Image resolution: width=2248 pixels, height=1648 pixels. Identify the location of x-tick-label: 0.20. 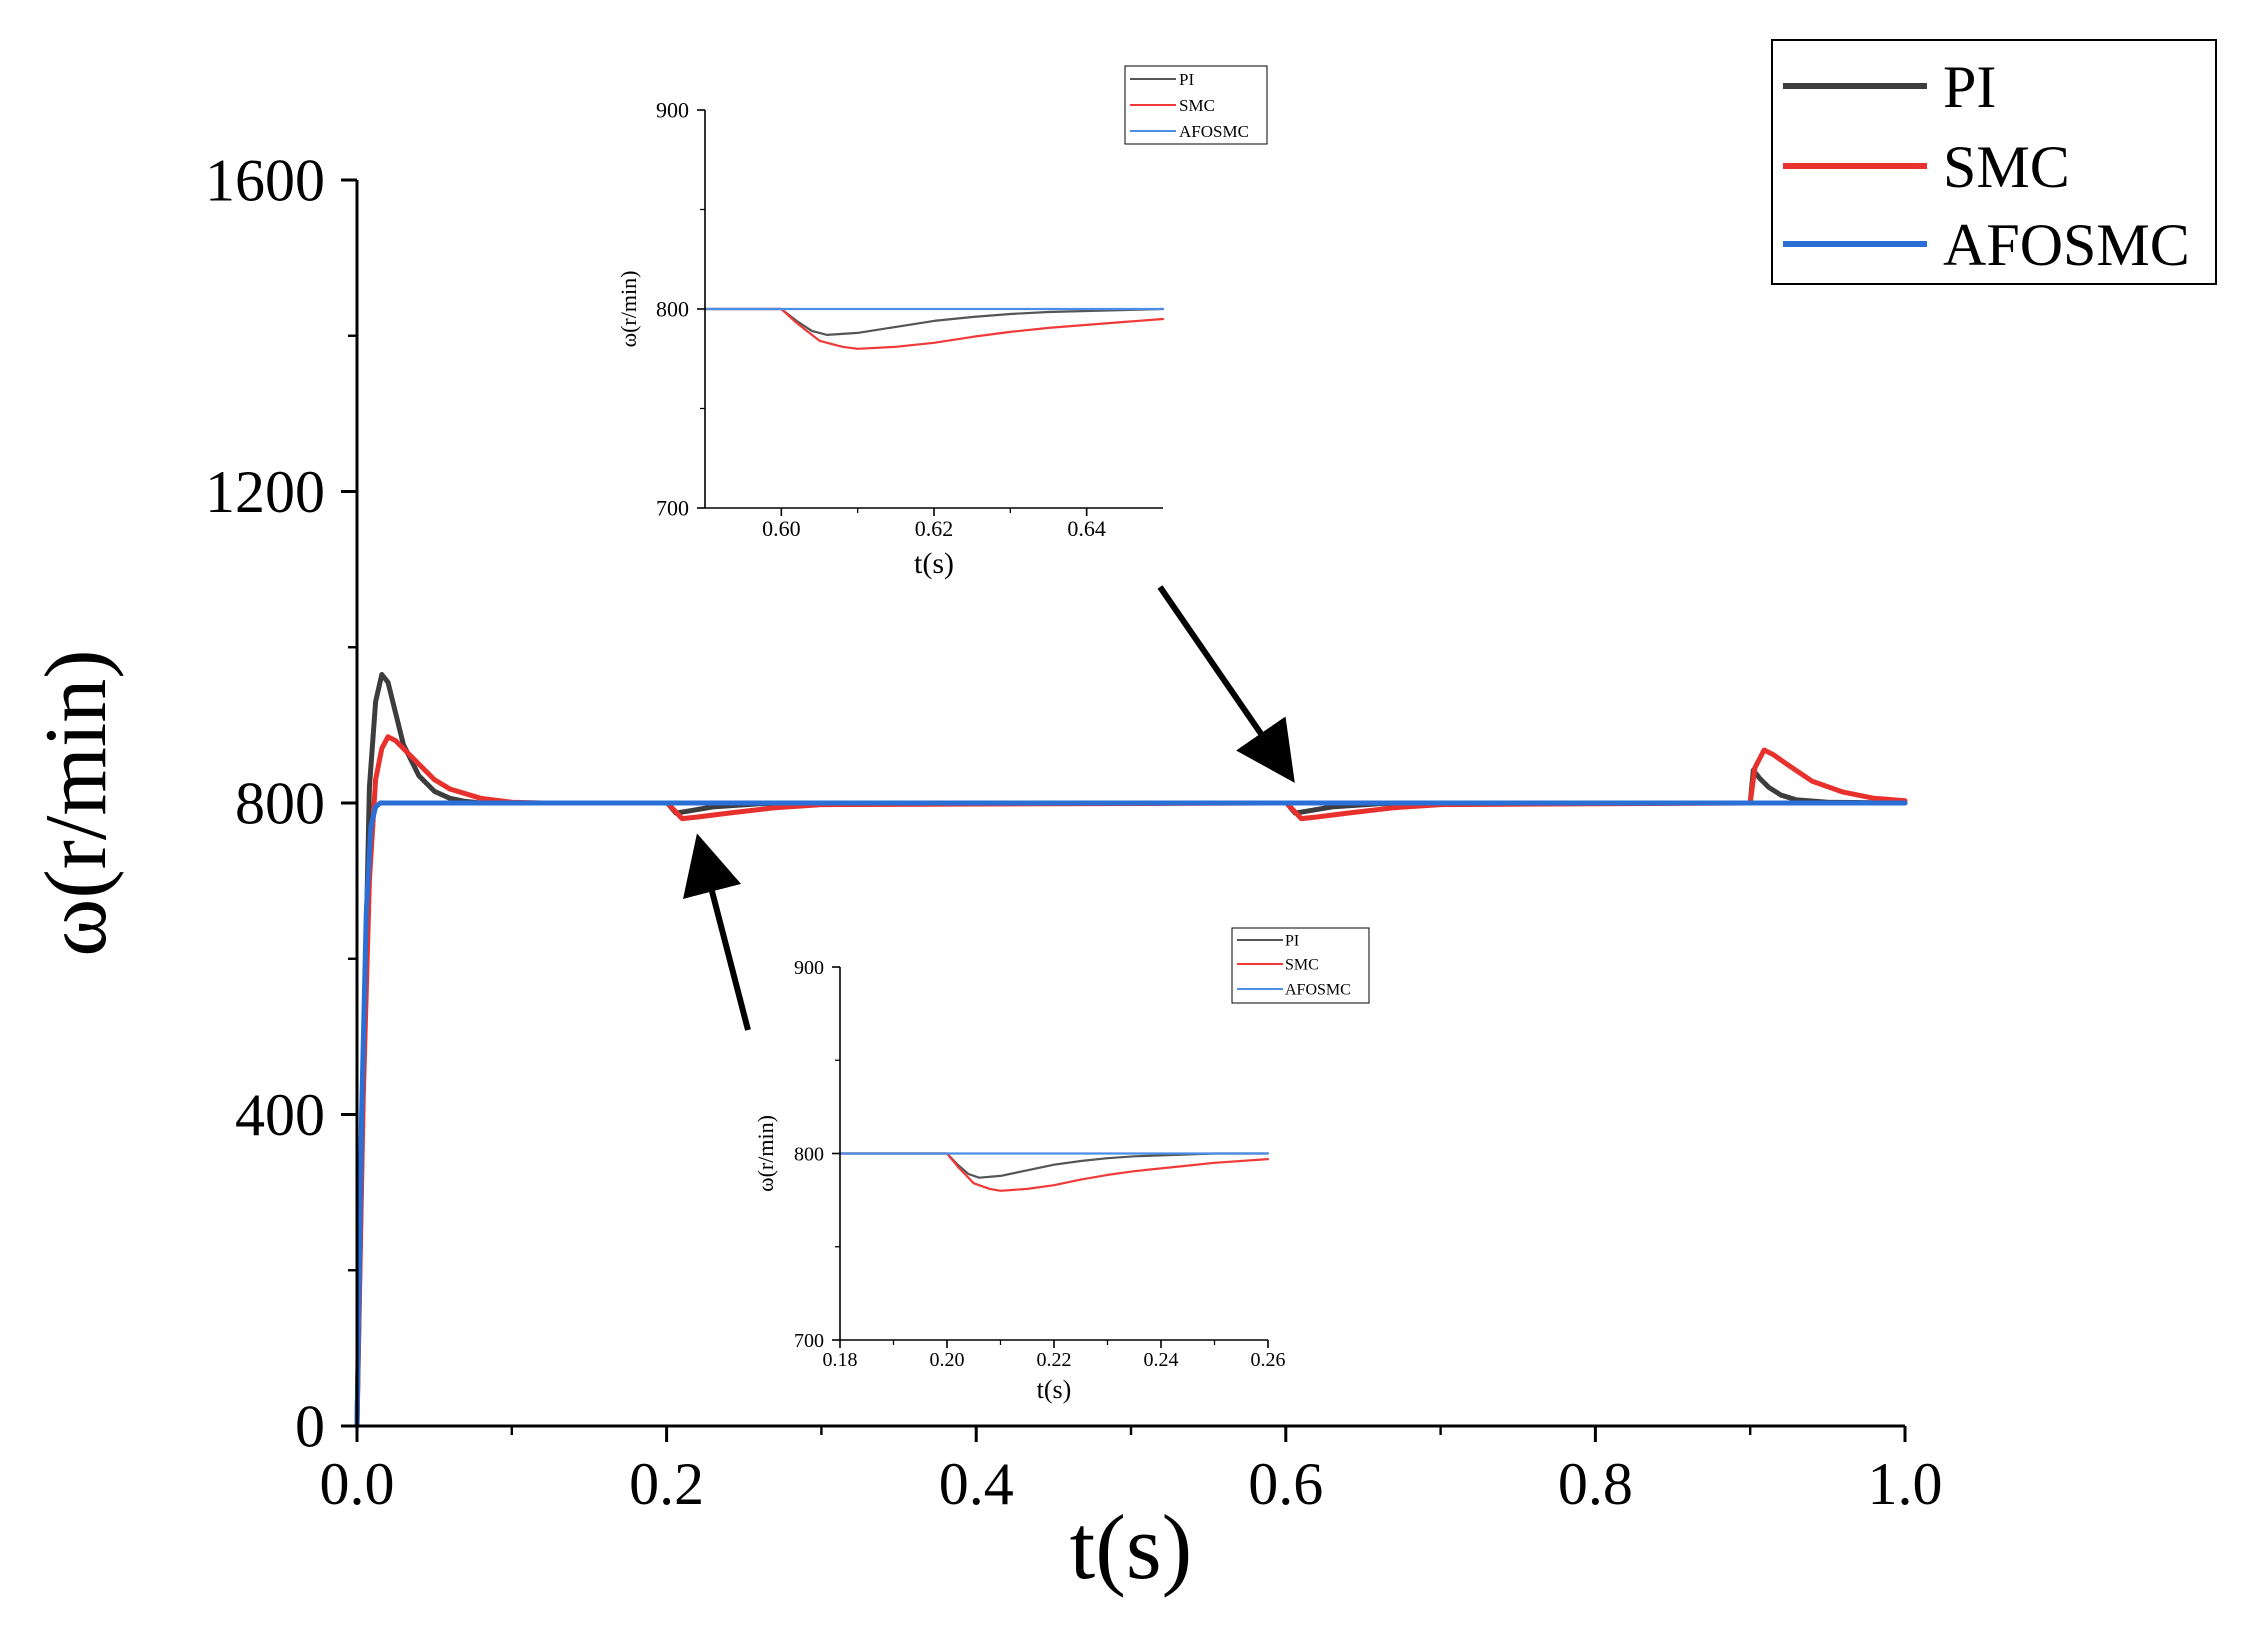
(947, 1360).